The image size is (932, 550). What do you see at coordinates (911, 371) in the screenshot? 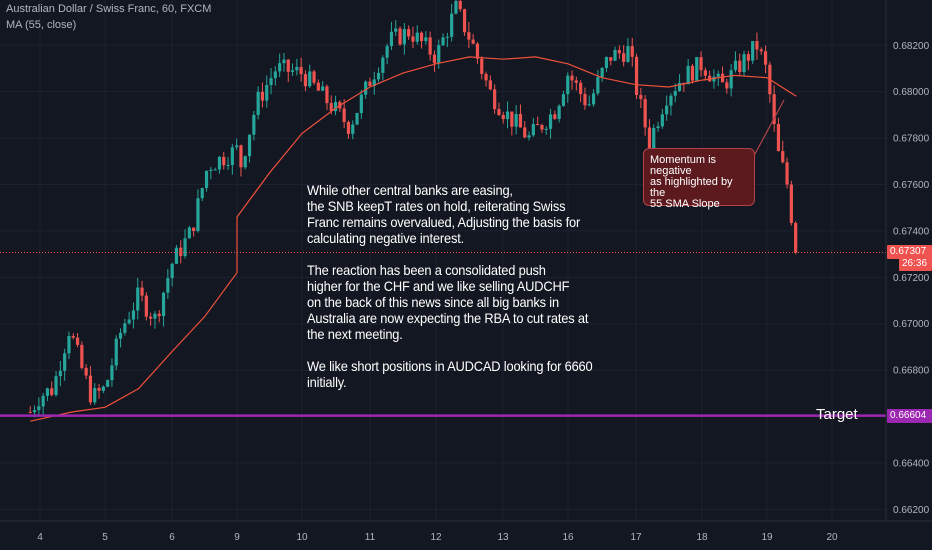
I see `y-tick-label: 0.66800` at bounding box center [911, 371].